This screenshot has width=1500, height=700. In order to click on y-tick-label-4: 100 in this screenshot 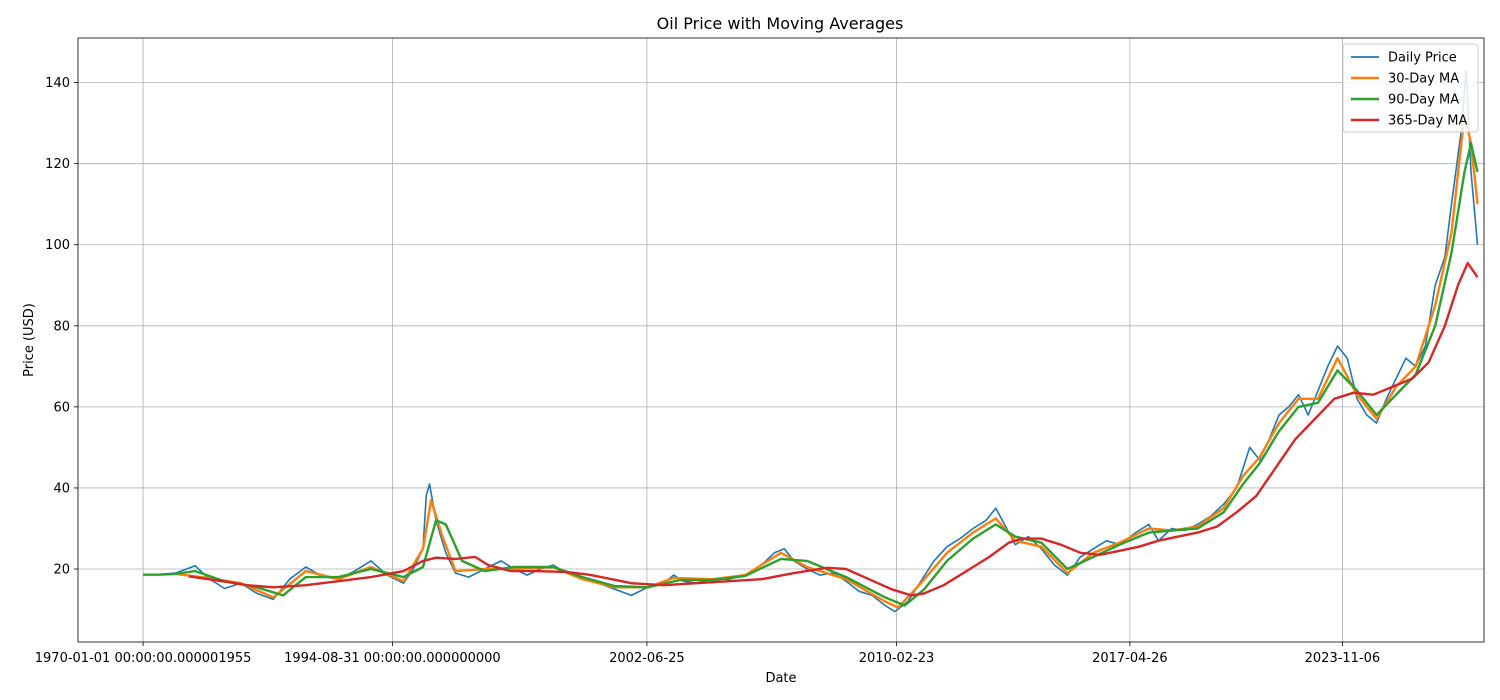, I will do `click(57, 245)`.